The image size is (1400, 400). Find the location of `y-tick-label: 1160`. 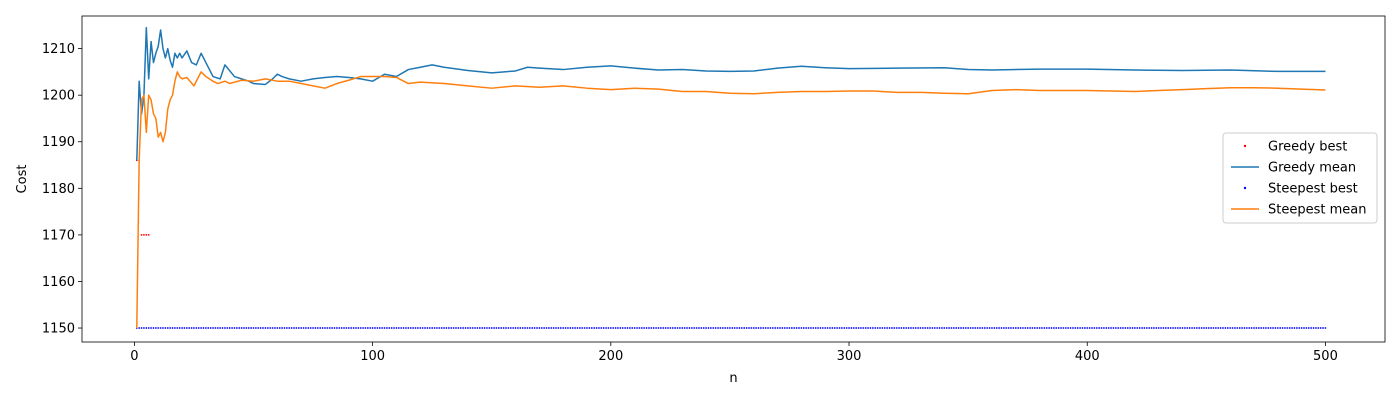

y-tick-label: 1160 is located at coordinates (58, 282).